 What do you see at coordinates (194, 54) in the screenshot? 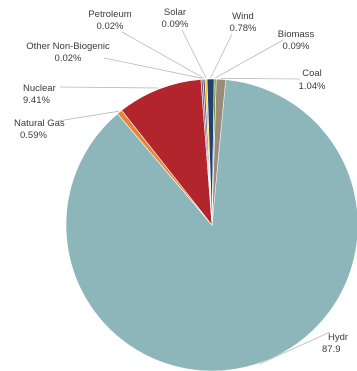
I see `leader-solar` at bounding box center [194, 54].